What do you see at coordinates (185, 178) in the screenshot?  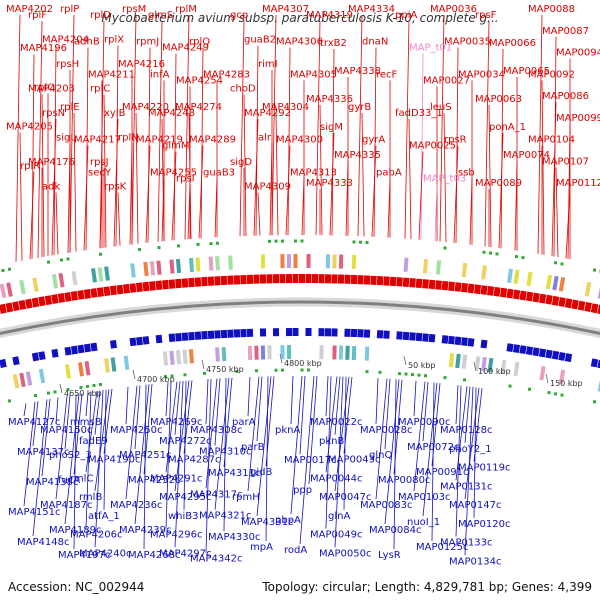 I see `forward-gene-label: rpsI` at bounding box center [185, 178].